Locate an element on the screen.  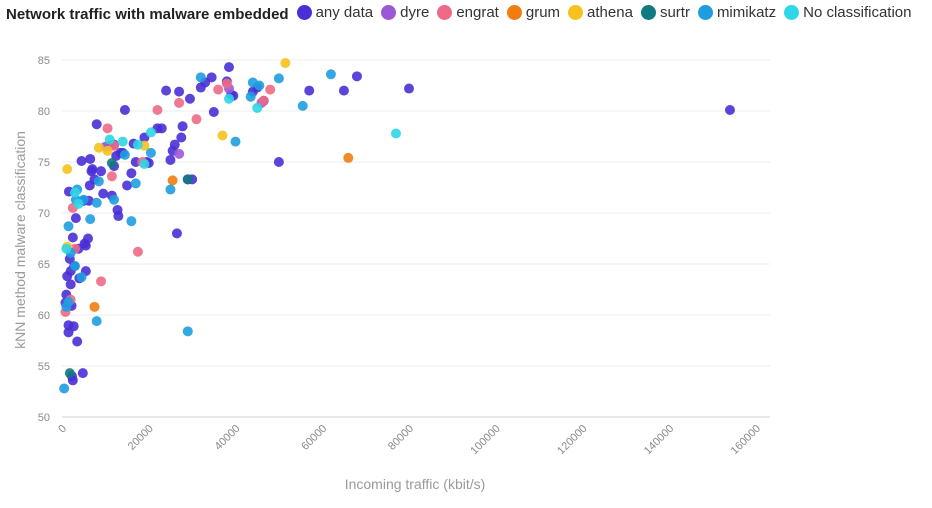
legend-item: athena is located at coordinates (600, 12).